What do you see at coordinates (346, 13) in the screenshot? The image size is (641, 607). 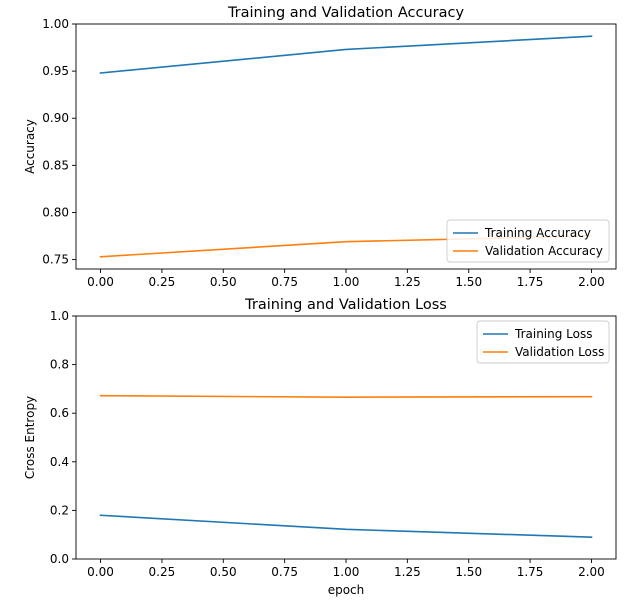 I see `accuracy-chart-title: Training and Validation Accuracy` at bounding box center [346, 13].